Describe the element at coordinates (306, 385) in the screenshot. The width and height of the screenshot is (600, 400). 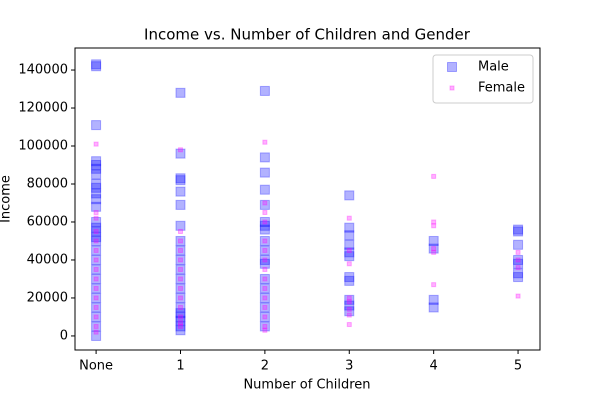
I see `x-axis-label: Number of Children` at that location.